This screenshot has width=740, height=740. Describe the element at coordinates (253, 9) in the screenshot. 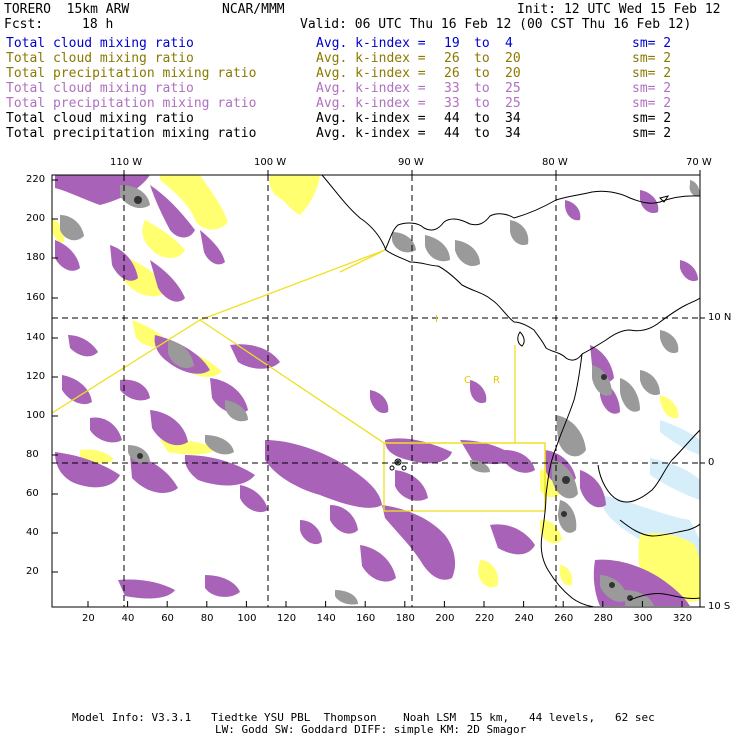

I see `center-name: NCAR/MMM` at that location.